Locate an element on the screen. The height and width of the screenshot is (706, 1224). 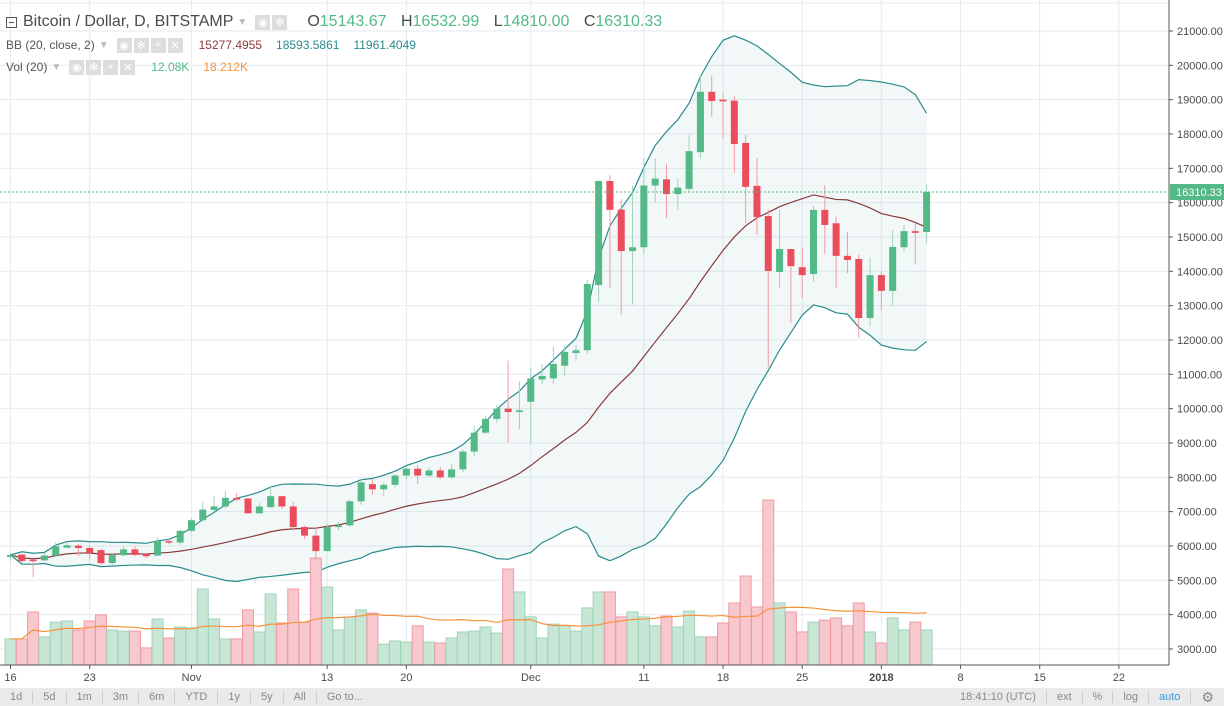
x-tick-label: 8 is located at coordinates (960, 678).